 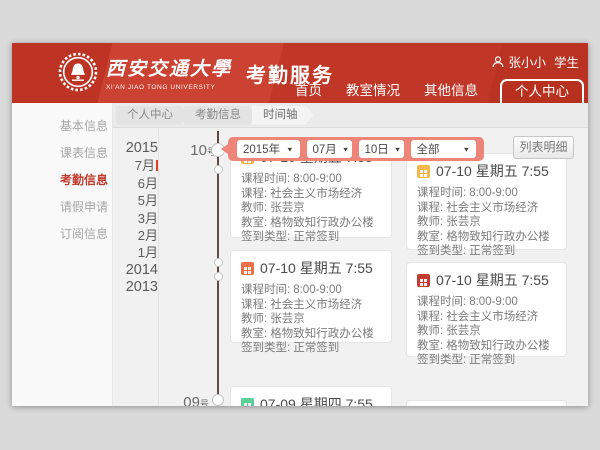 I want to click on breadcrumb-personal-center: 个人中心, so click(x=152, y=115).